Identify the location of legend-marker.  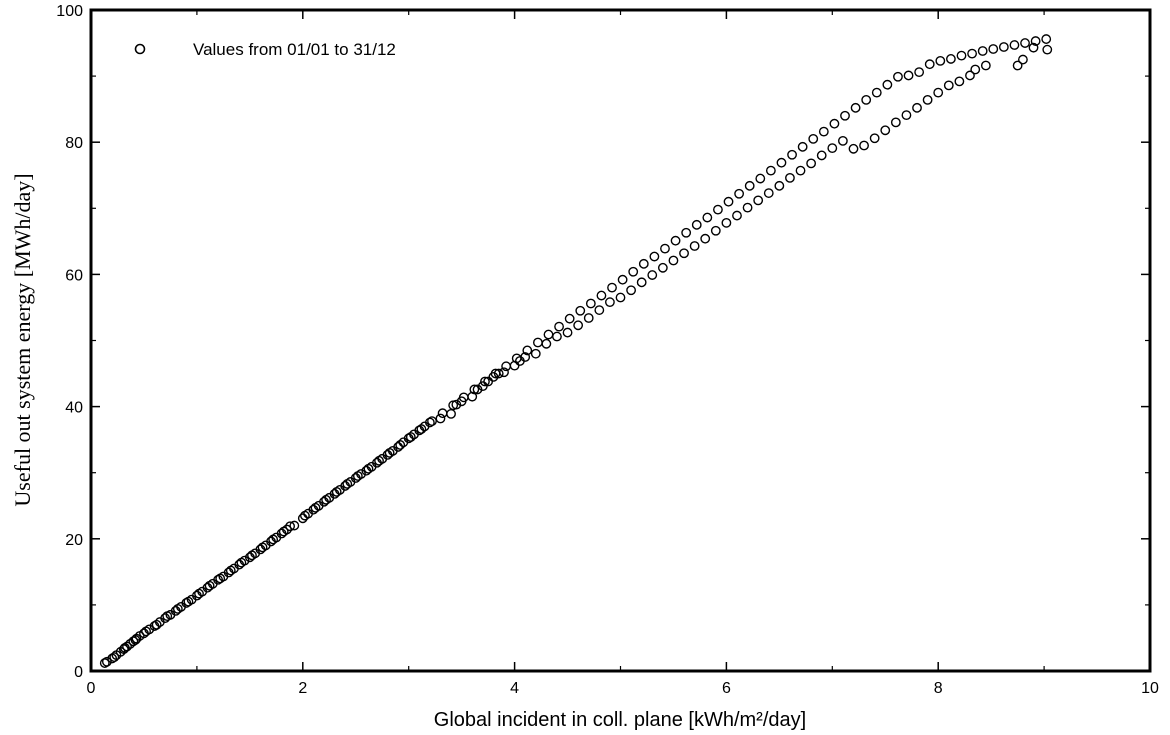
(140, 49).